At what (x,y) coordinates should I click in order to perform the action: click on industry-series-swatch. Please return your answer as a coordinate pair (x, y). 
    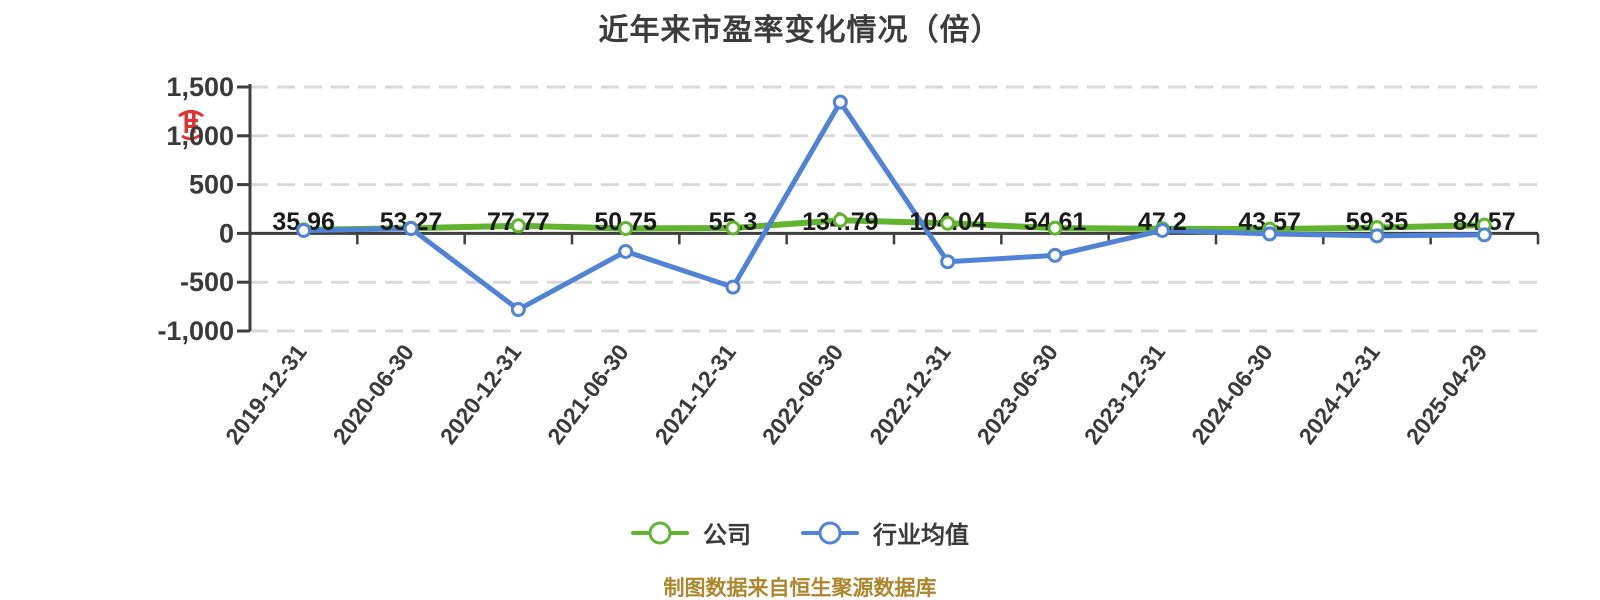
    Looking at the image, I should click on (830, 532).